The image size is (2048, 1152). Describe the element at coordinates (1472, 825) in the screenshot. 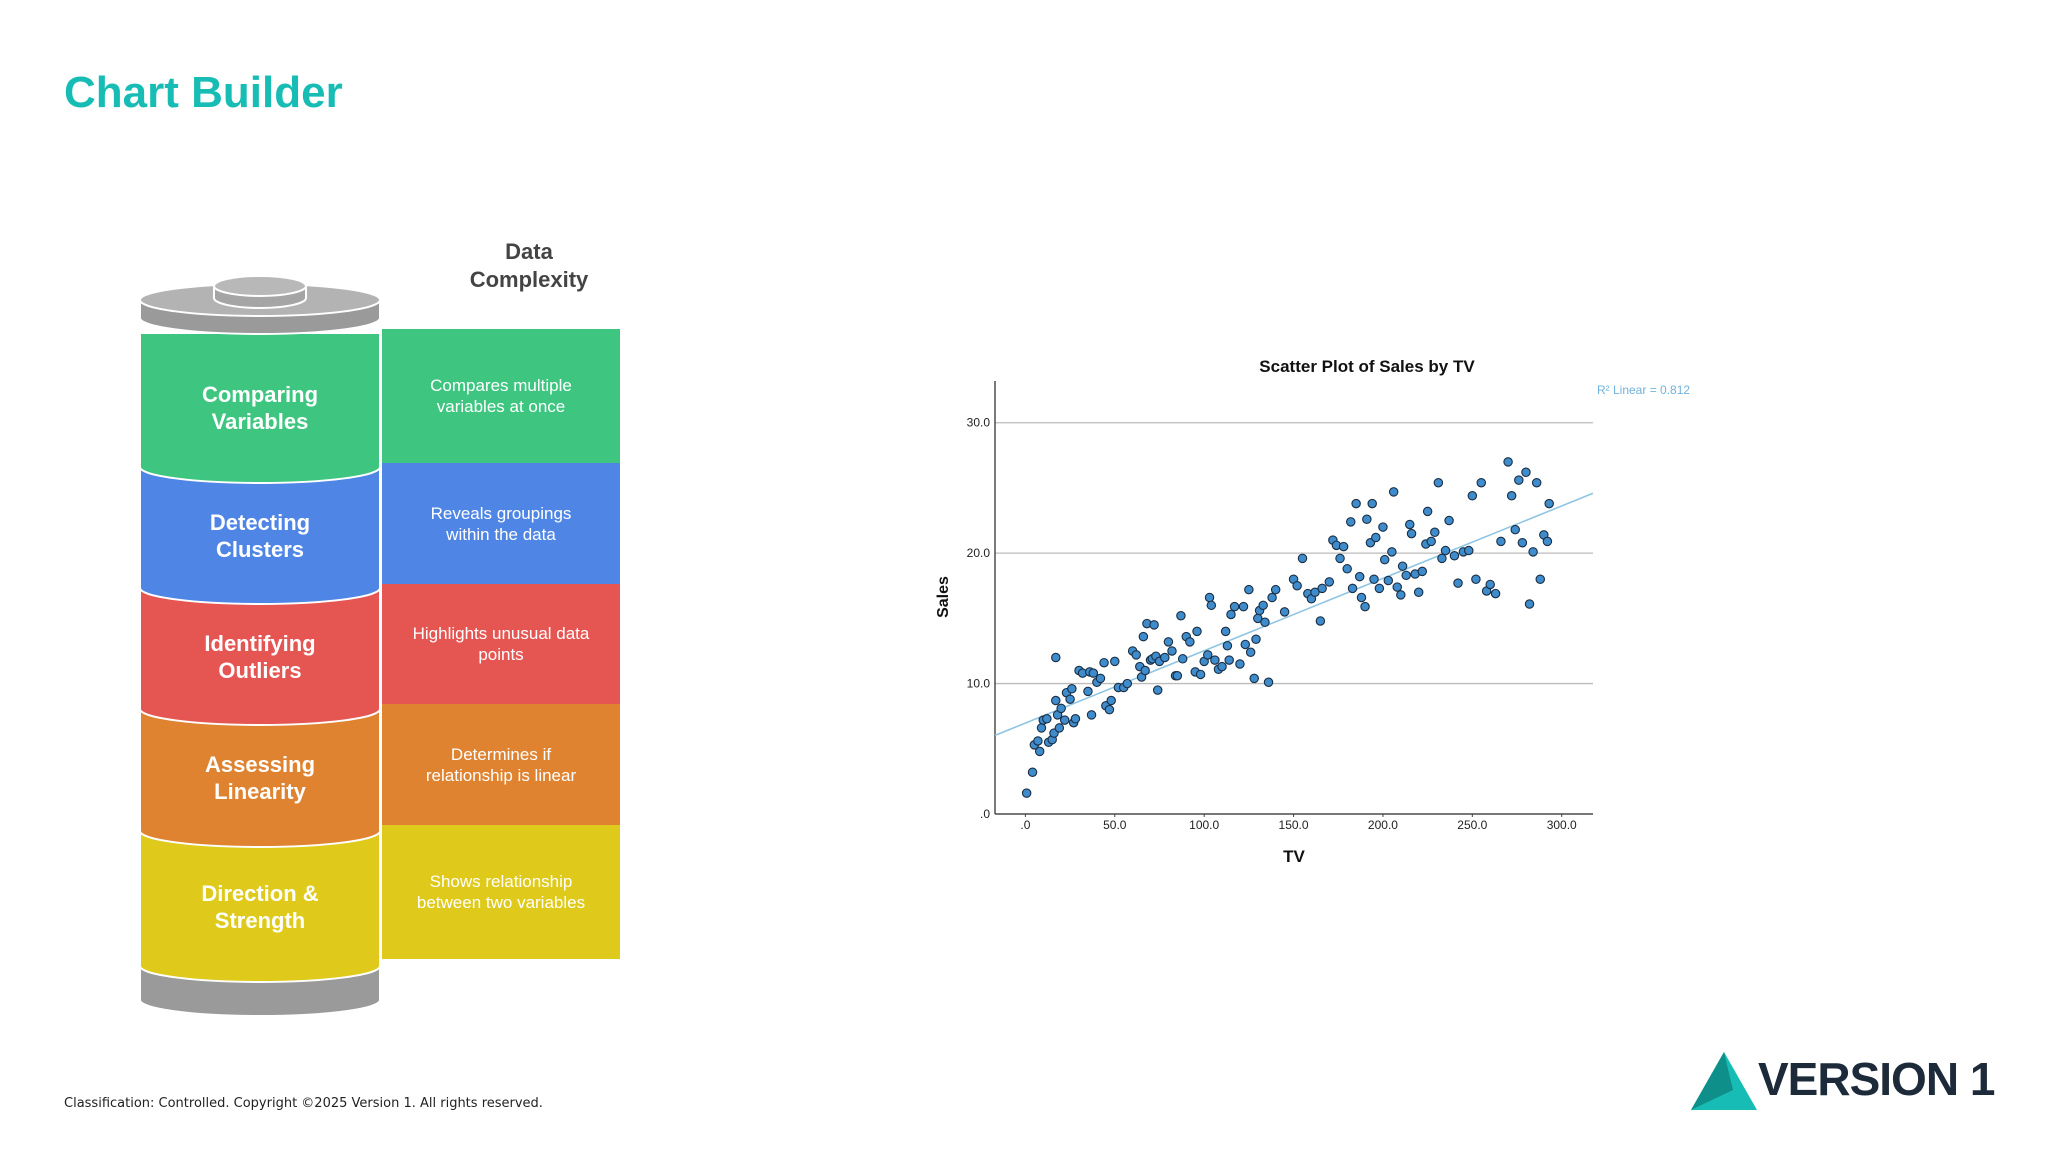

I see `x-tick-label: 250.0` at that location.